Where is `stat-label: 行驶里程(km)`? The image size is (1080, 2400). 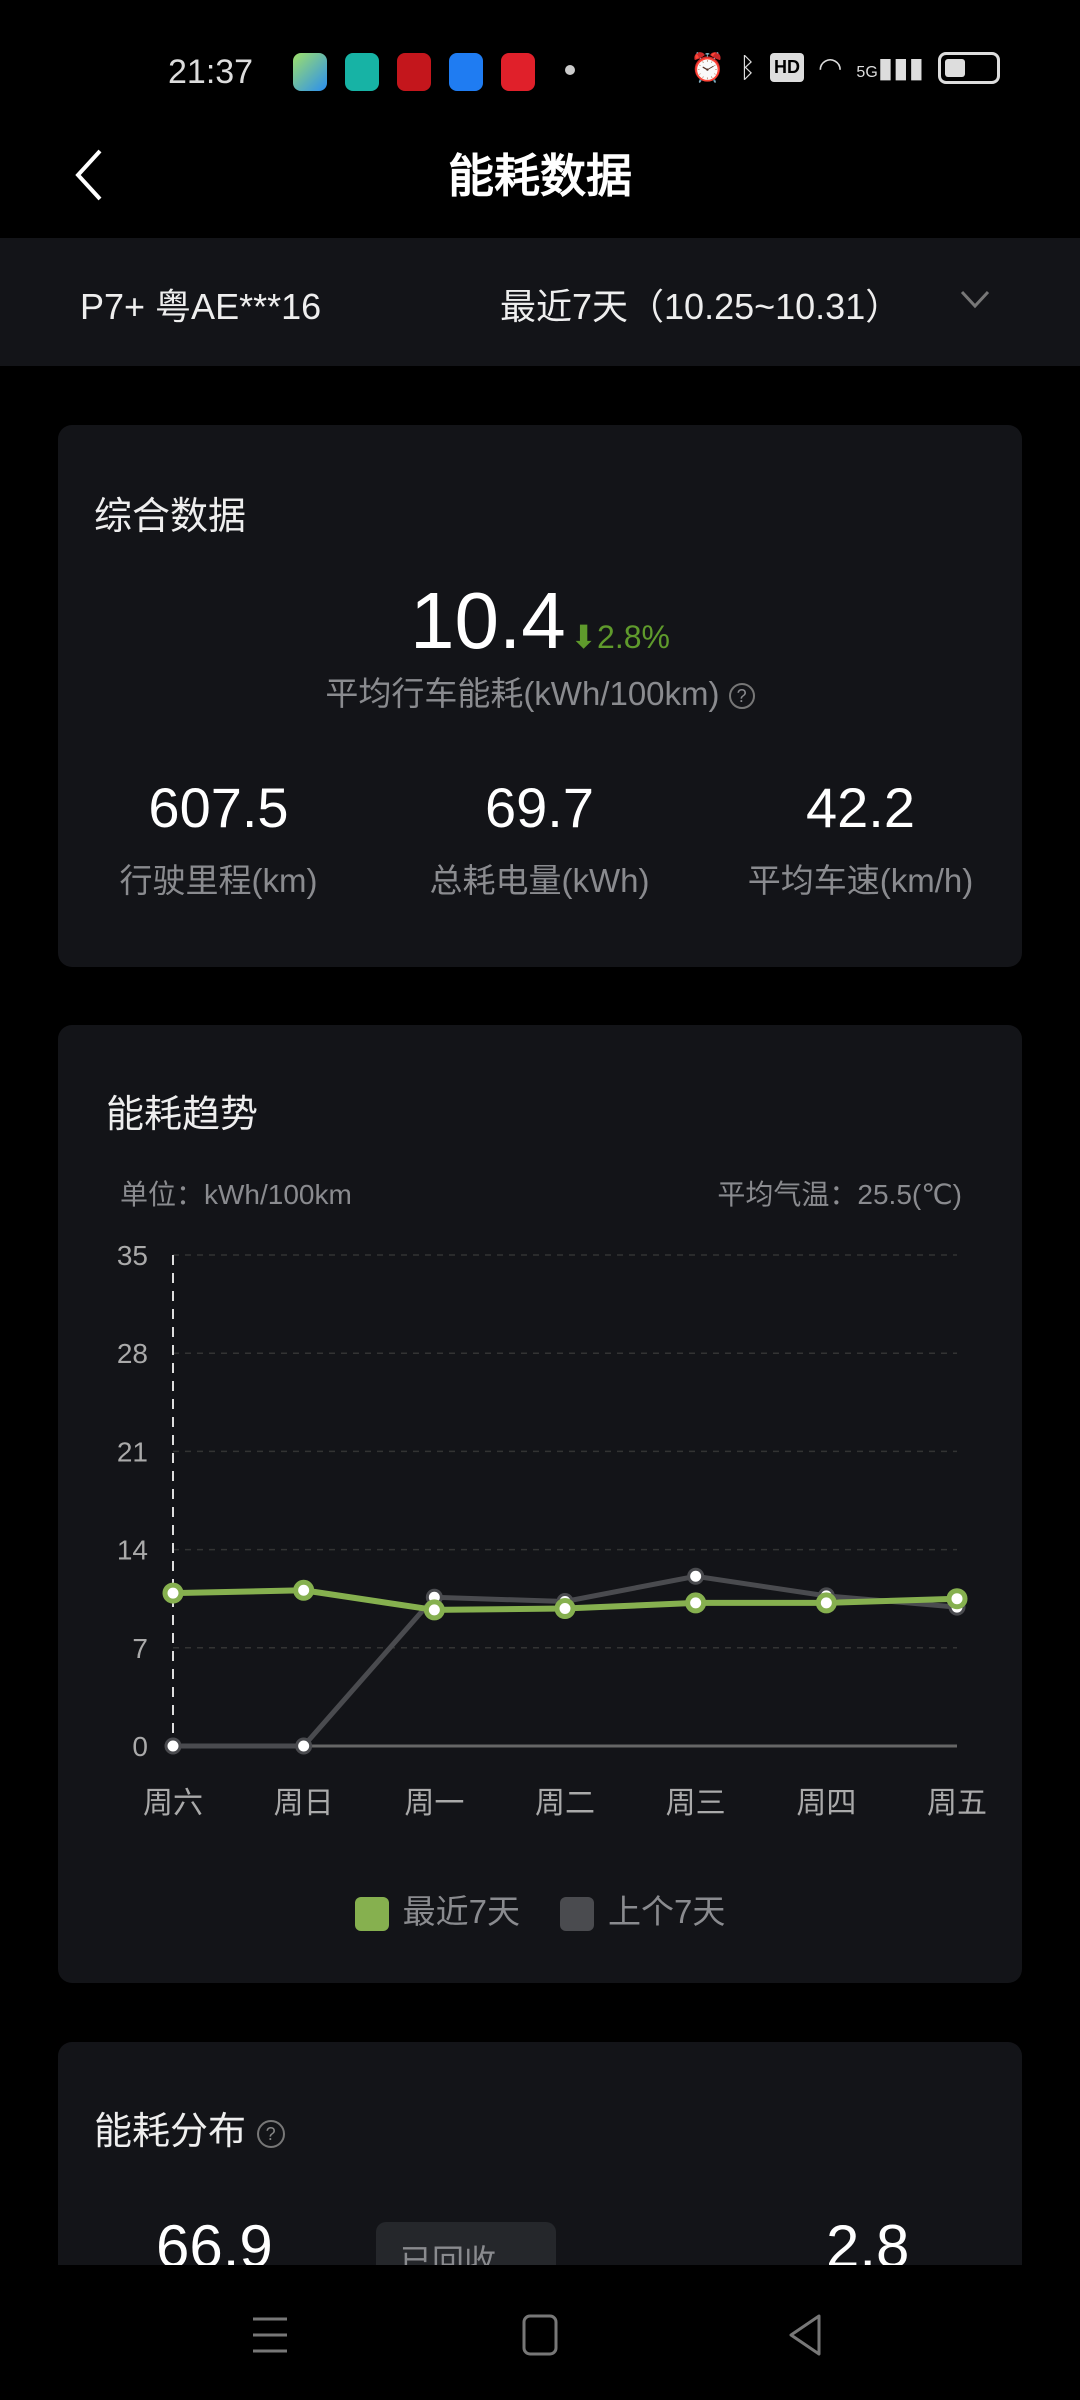
stat-label: 行驶里程(km) is located at coordinates (218, 880).